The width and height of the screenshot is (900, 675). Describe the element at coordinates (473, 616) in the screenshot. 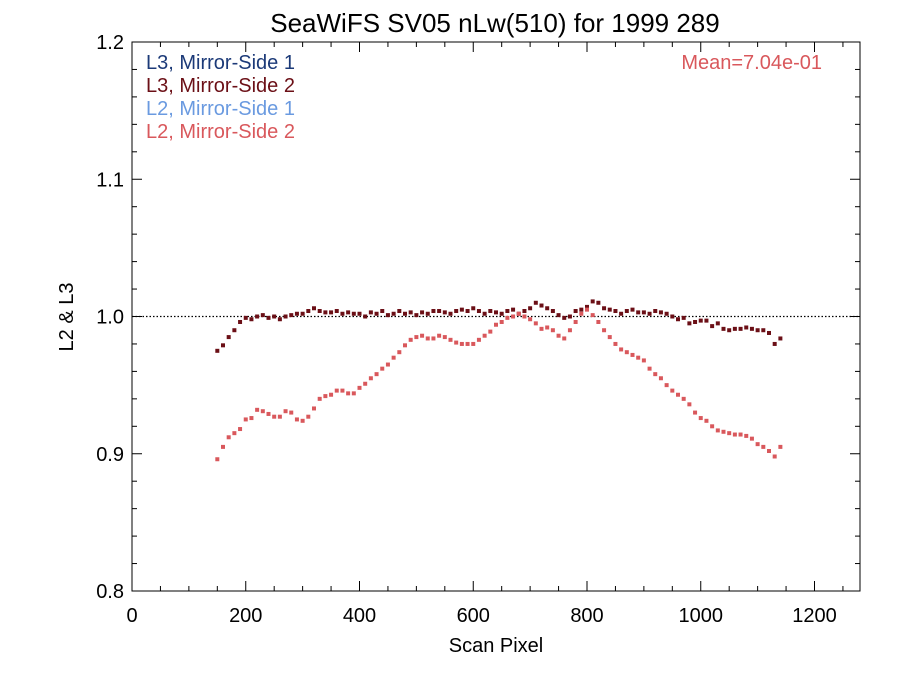

I see `x-tick-label: 600` at that location.